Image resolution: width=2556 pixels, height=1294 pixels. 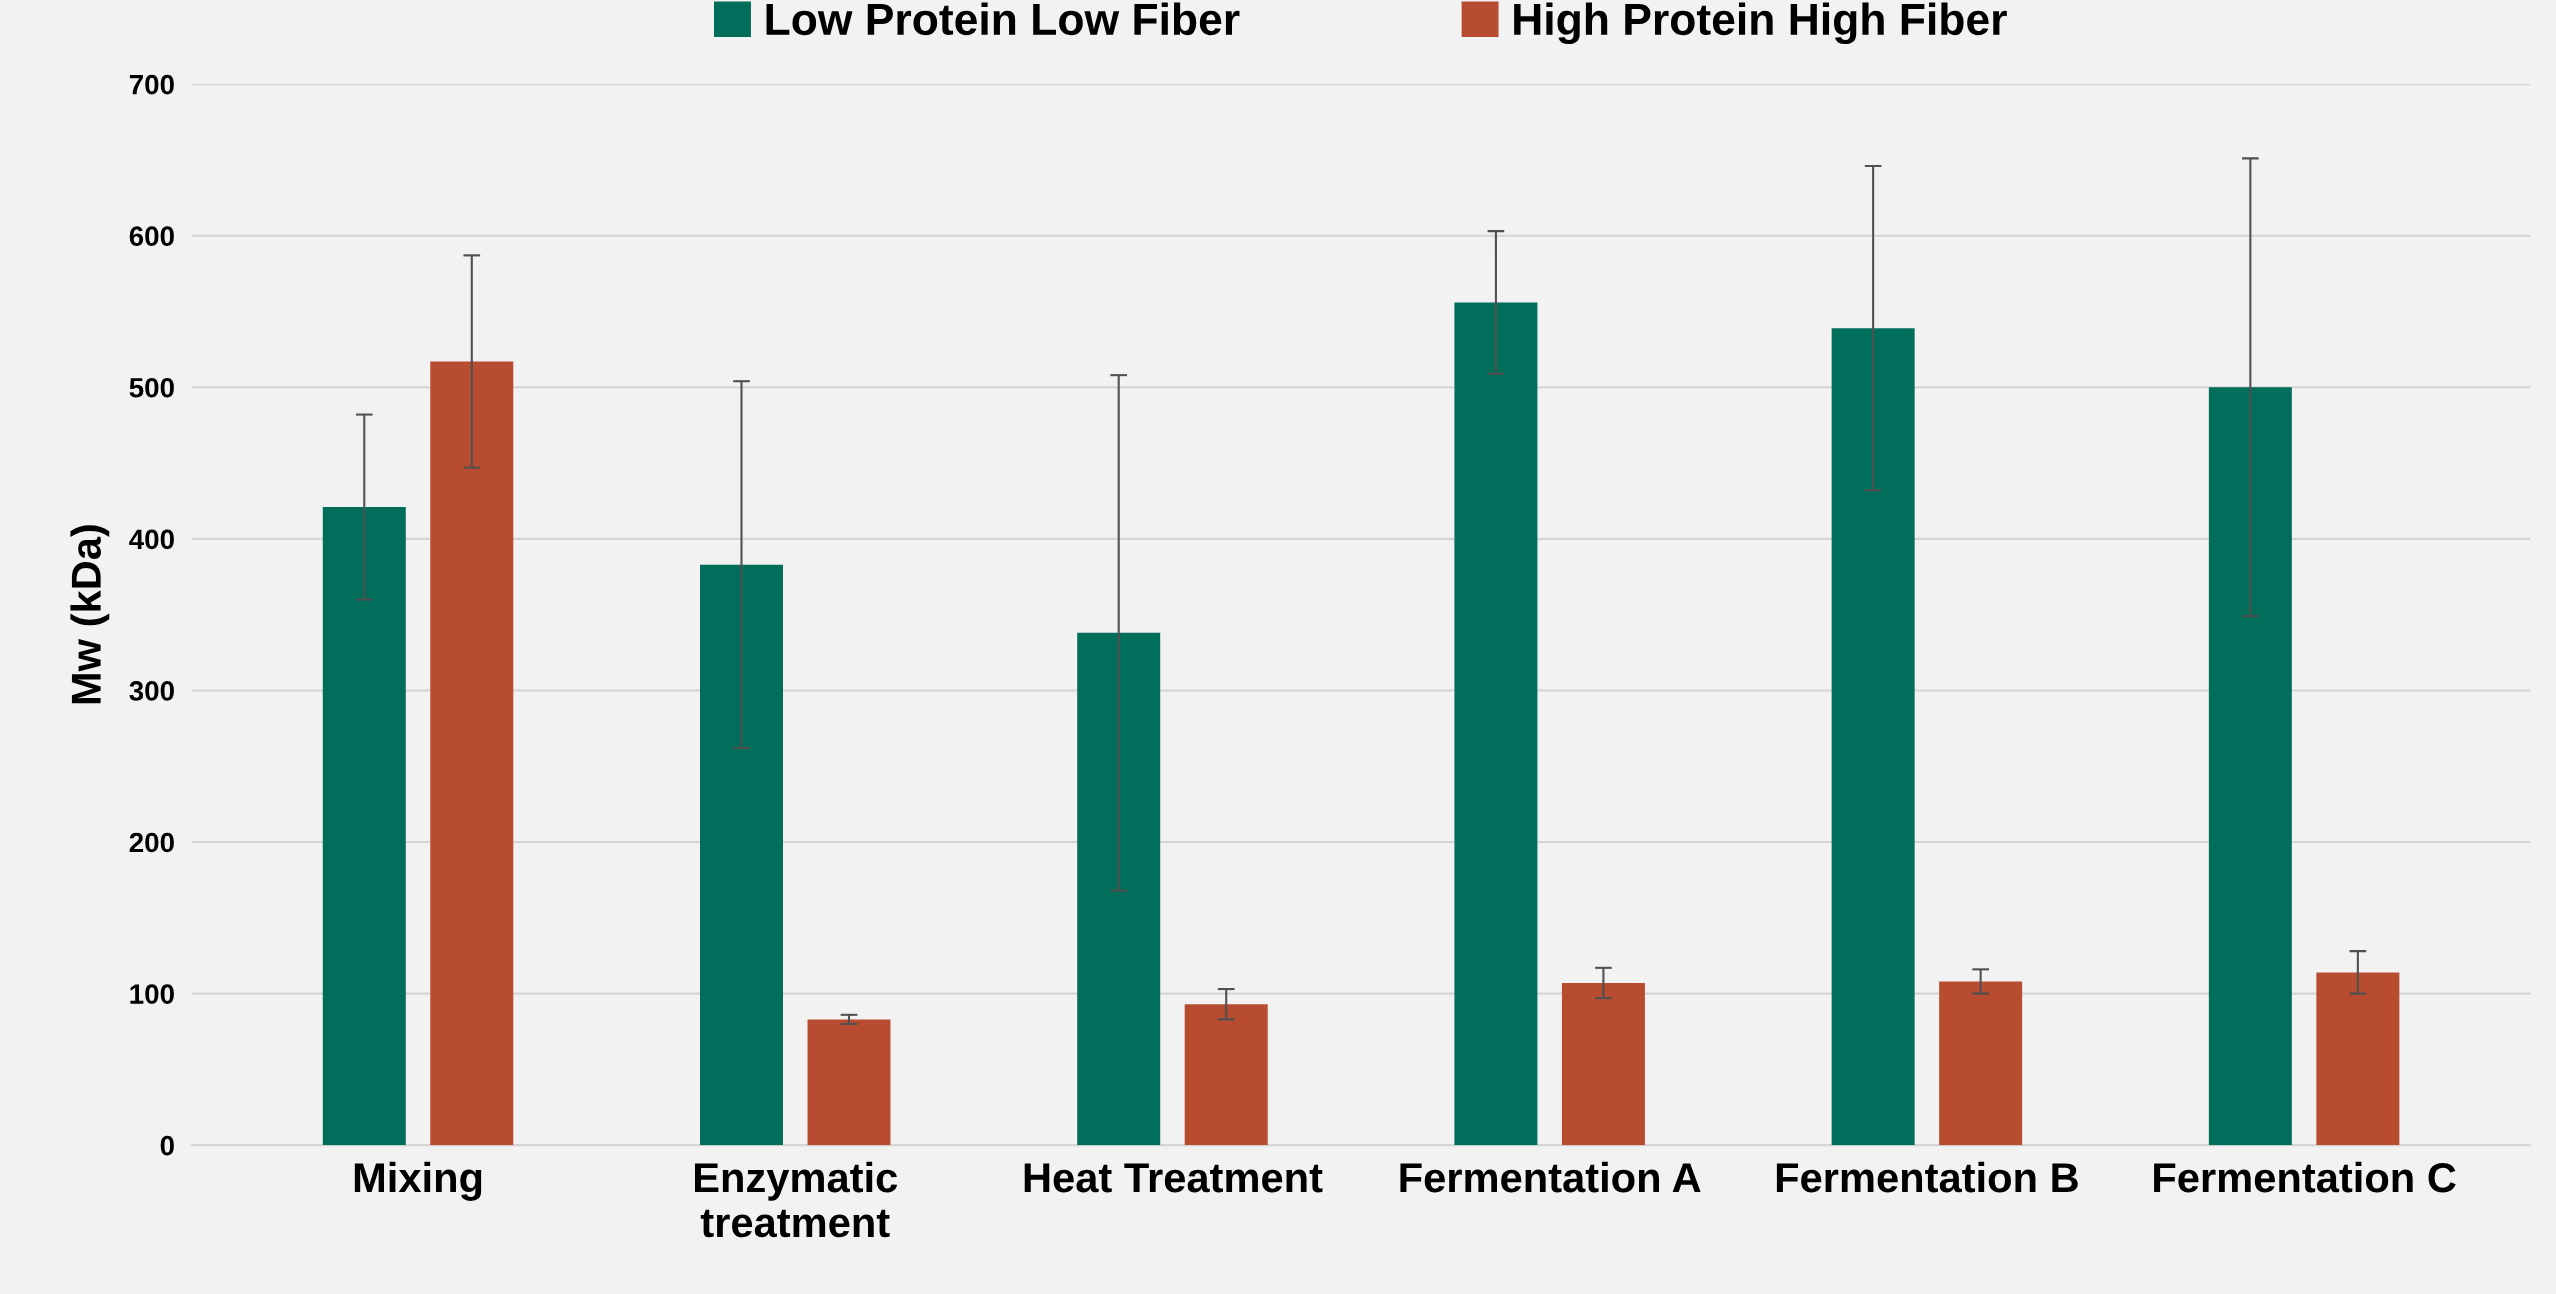 What do you see at coordinates (1173, 1178) in the screenshot?
I see `x-tick-label: Heat Treatment` at bounding box center [1173, 1178].